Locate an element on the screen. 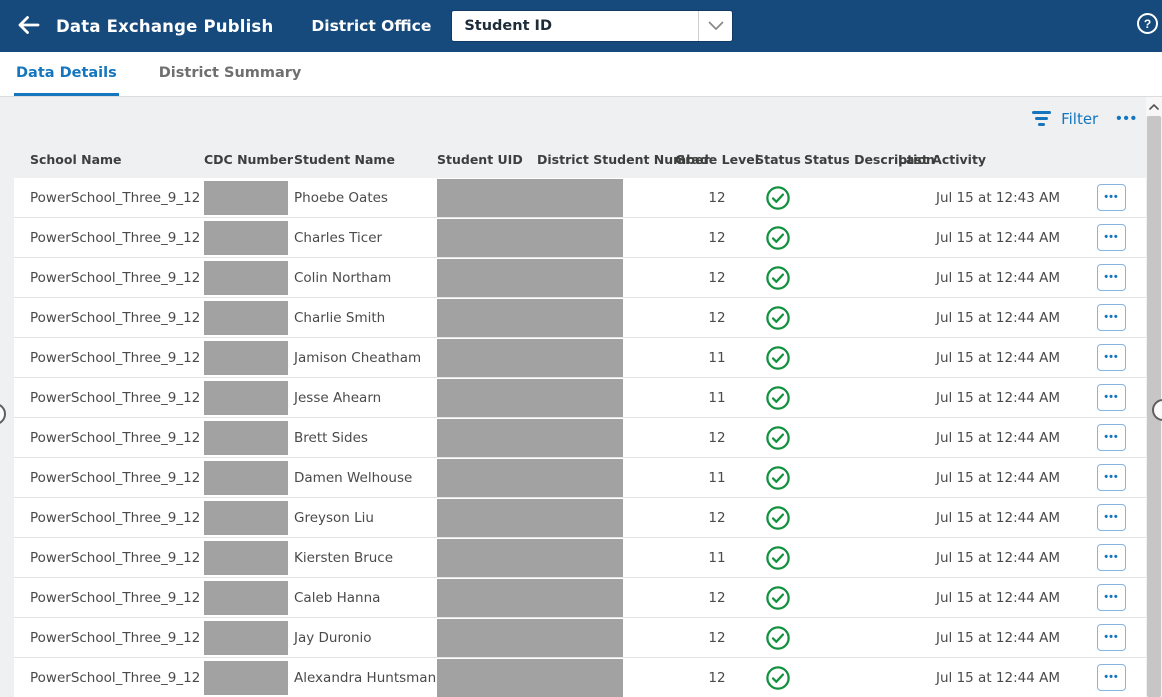  help-icon: ? is located at coordinates (1147, 23).